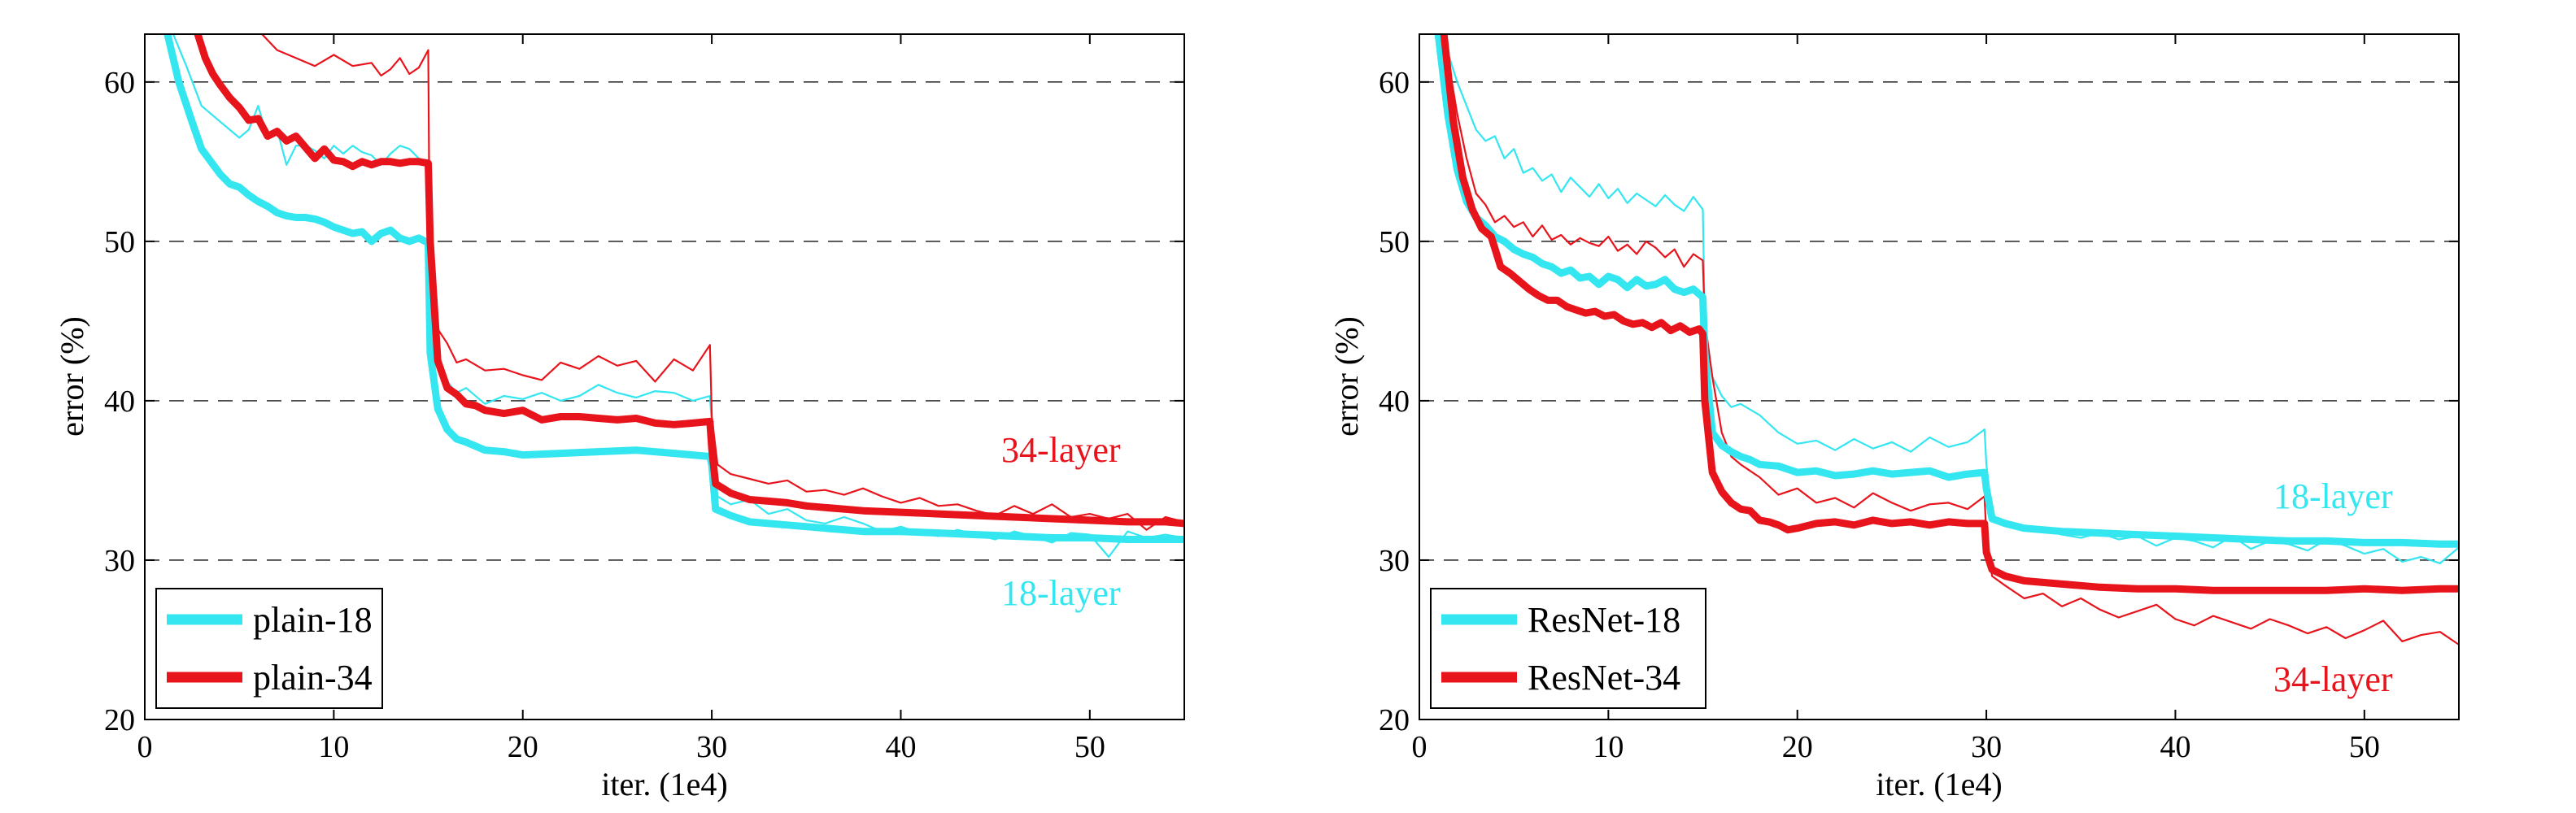 This screenshot has width=2576, height=813. I want to click on plain-x-axis-label: iter. (1e4), so click(664, 784).